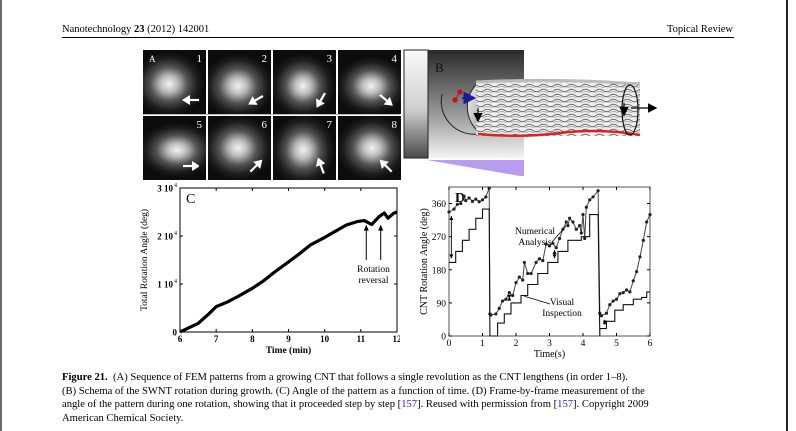 The width and height of the screenshot is (796, 431). Describe the element at coordinates (416, 104) in the screenshot. I see `substrate-edge` at that location.